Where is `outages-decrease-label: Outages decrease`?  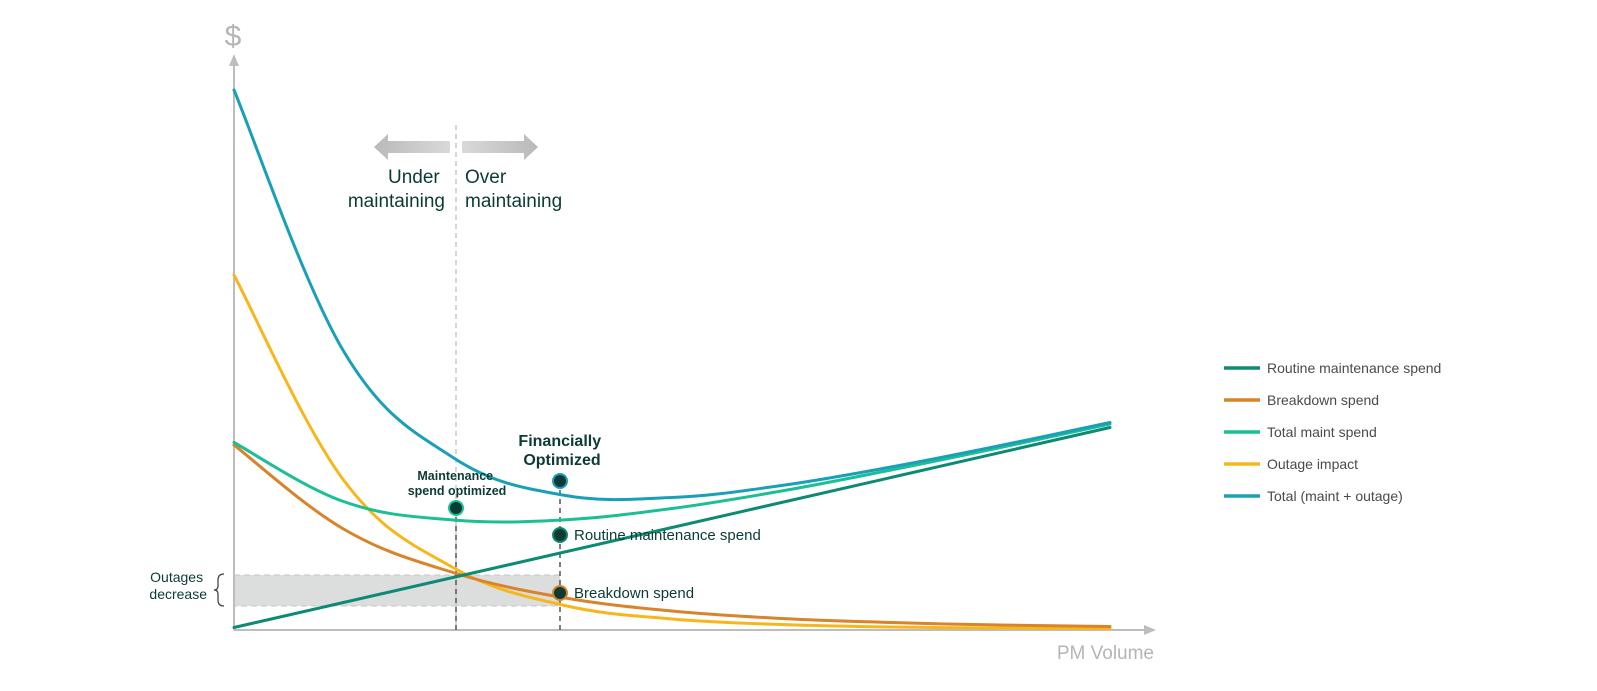
outages-decrease-label: Outages decrease is located at coordinates (178, 585).